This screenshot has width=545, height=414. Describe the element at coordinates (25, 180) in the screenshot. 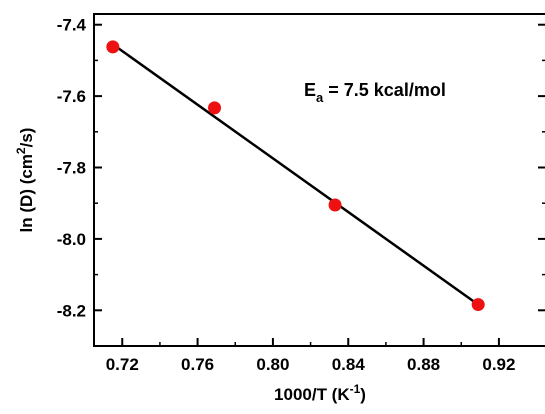

I see `y-axis-title: ln (D) (cm2/s)` at that location.